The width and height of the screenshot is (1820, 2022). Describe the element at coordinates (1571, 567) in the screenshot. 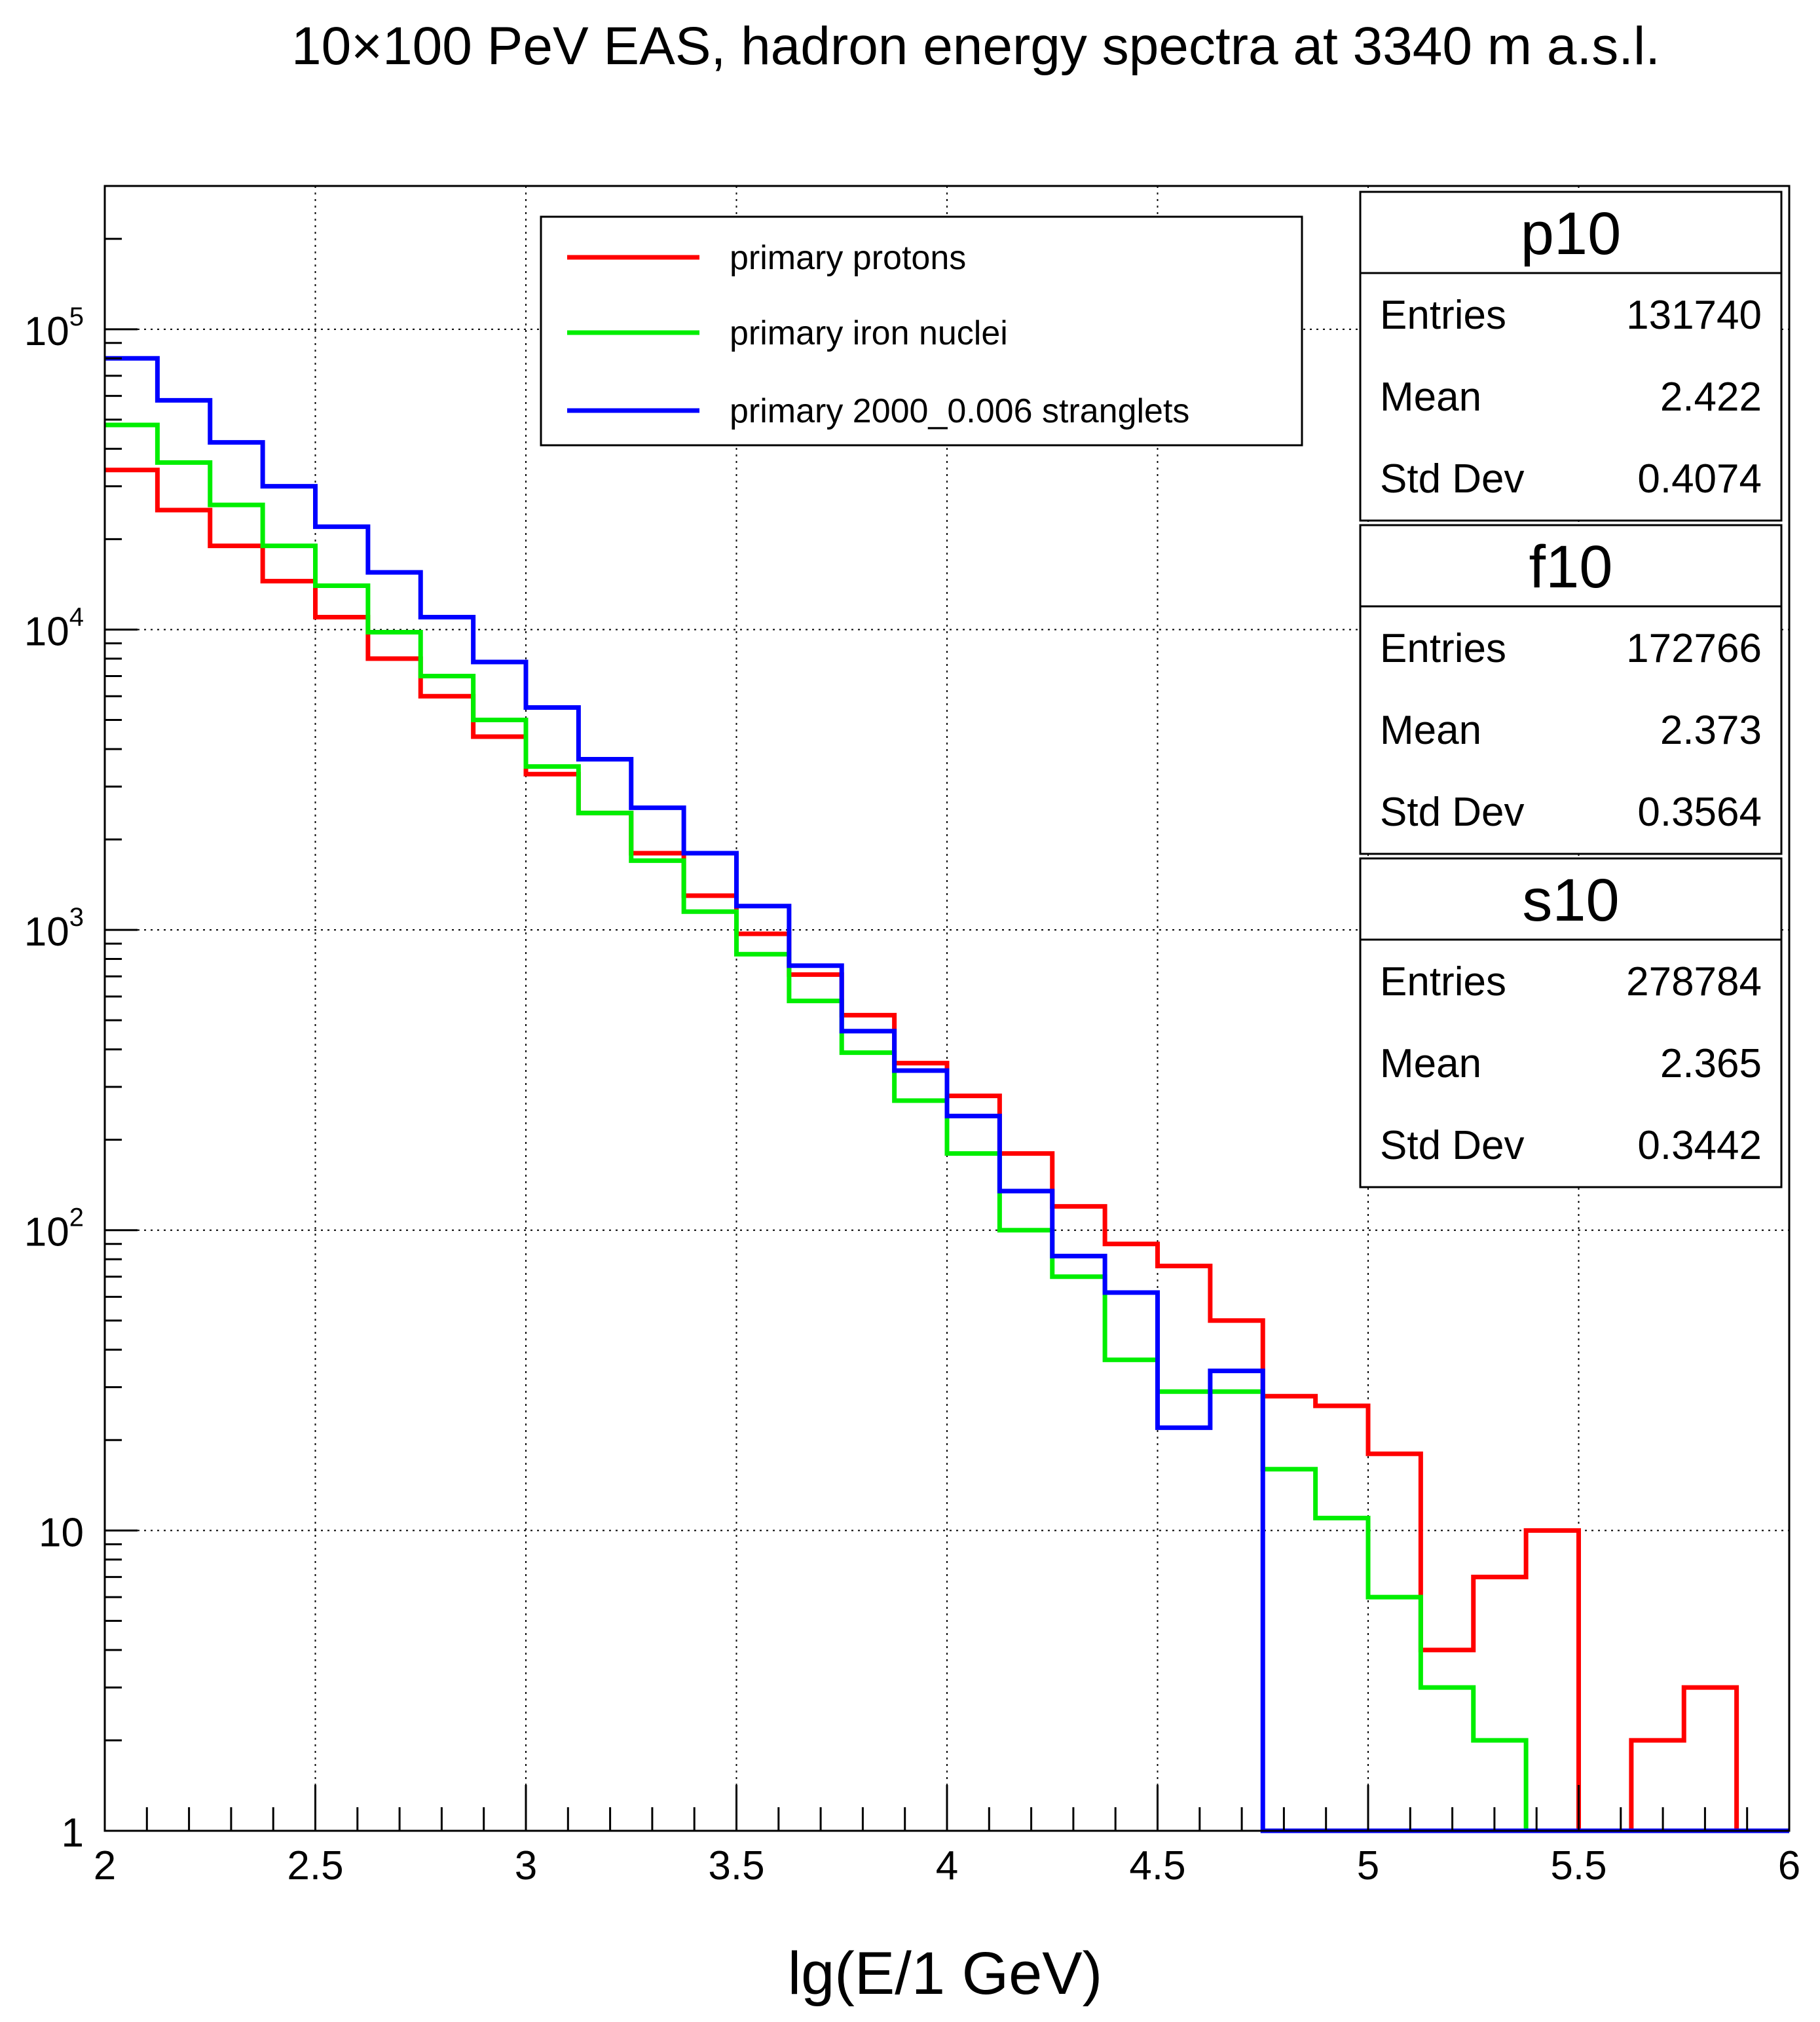

I see `stats-title: f10` at that location.